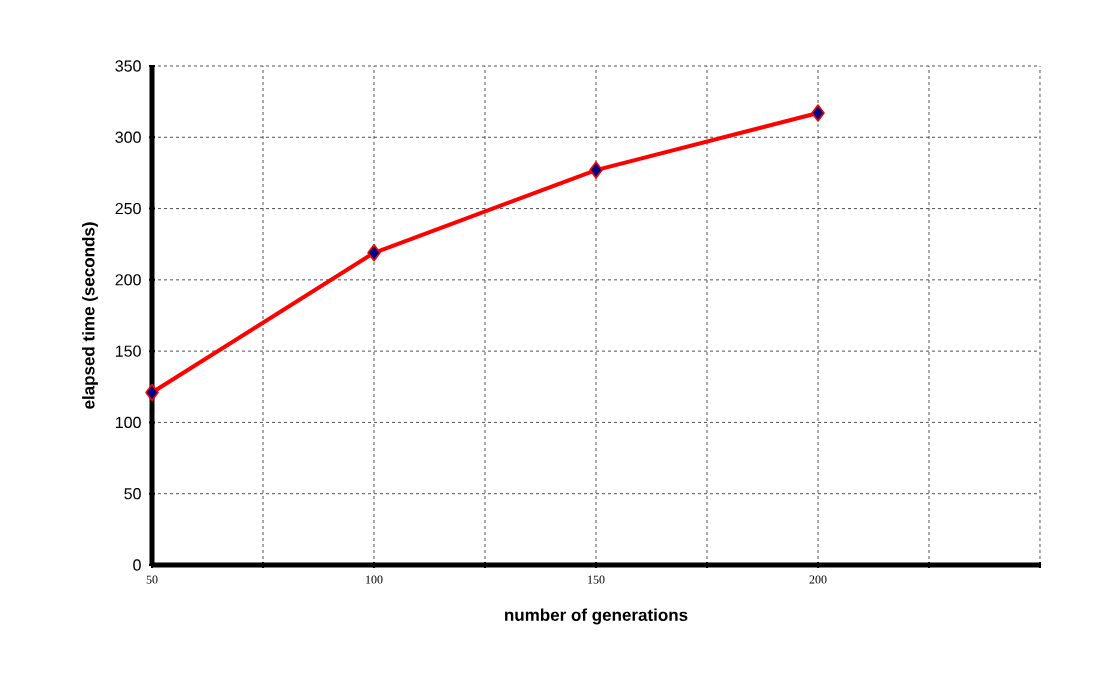 Image resolution: width=1093 pixels, height=698 pixels. What do you see at coordinates (152, 579) in the screenshot?
I see `x-tick-label: 50` at bounding box center [152, 579].